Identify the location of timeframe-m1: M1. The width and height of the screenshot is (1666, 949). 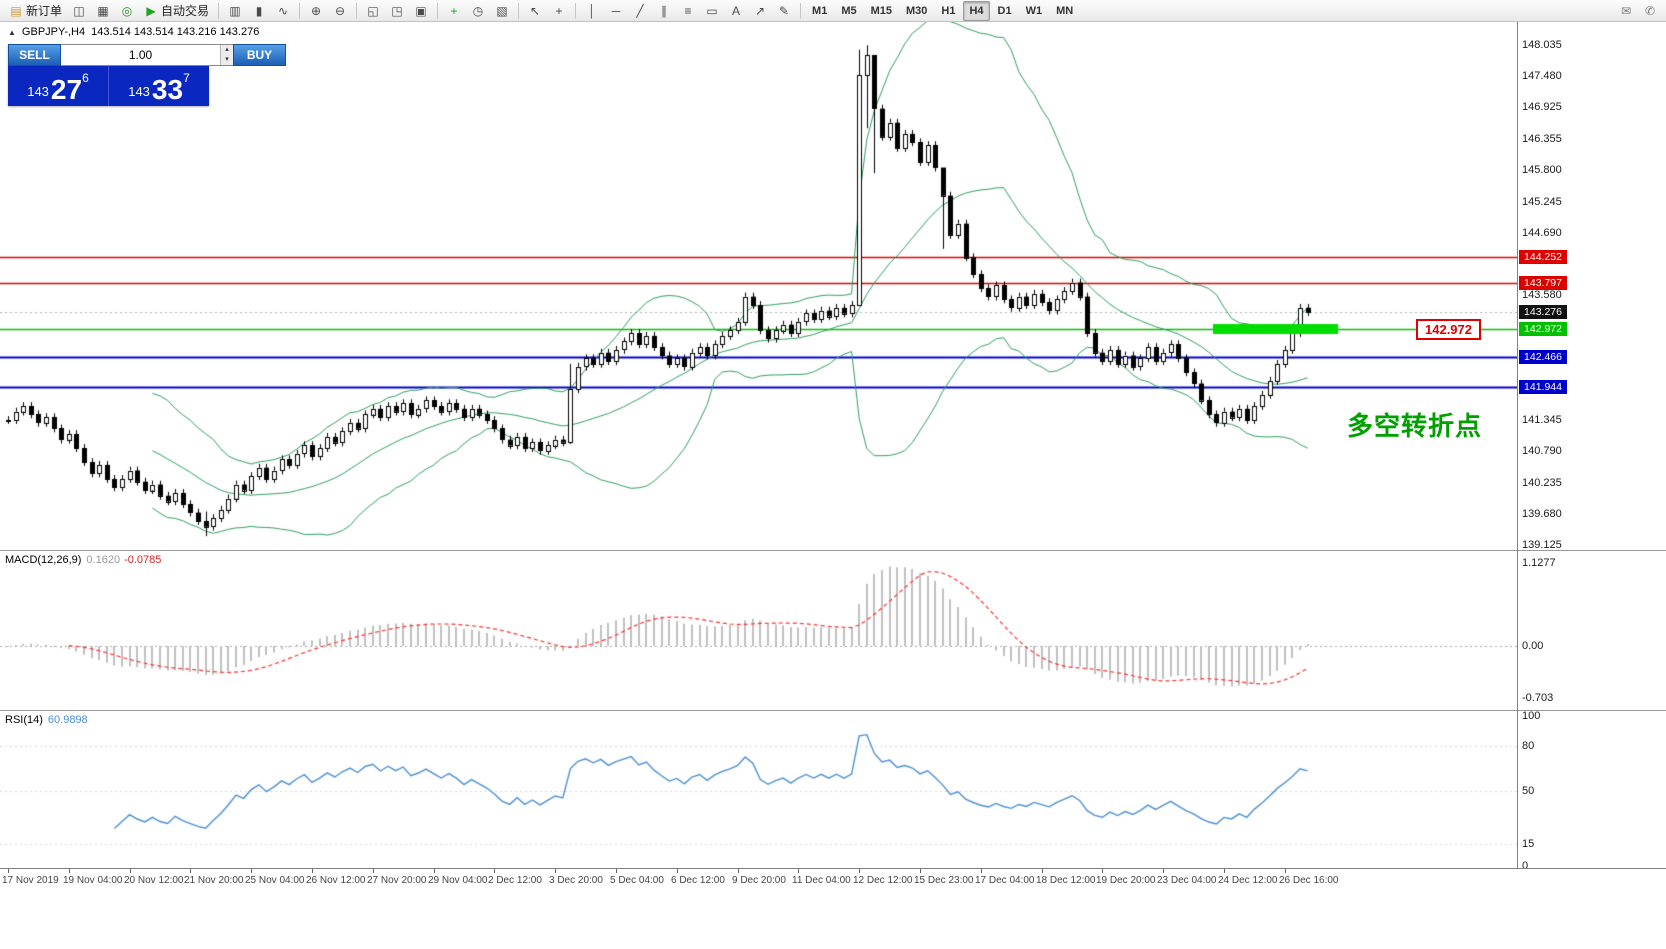
(819, 11).